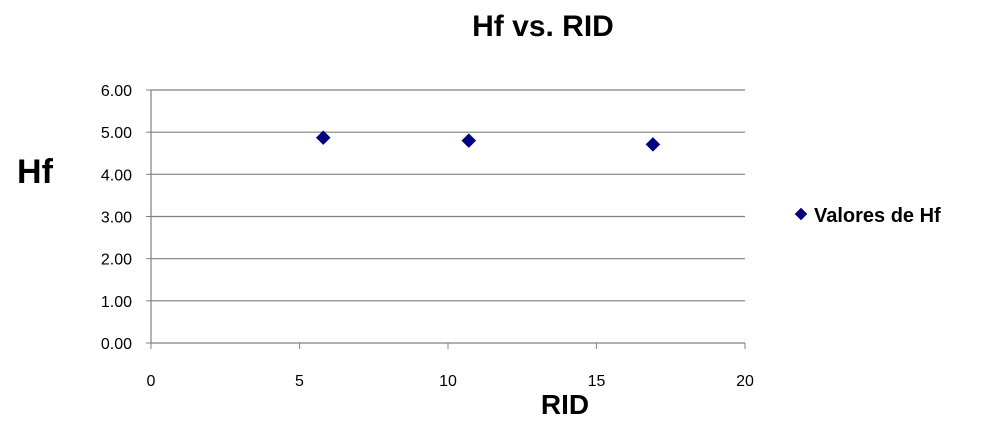  I want to click on y-tick-labels: 0.00 1.00 2.00 3.00 4.00 5.00 6.00, so click(116, 218).